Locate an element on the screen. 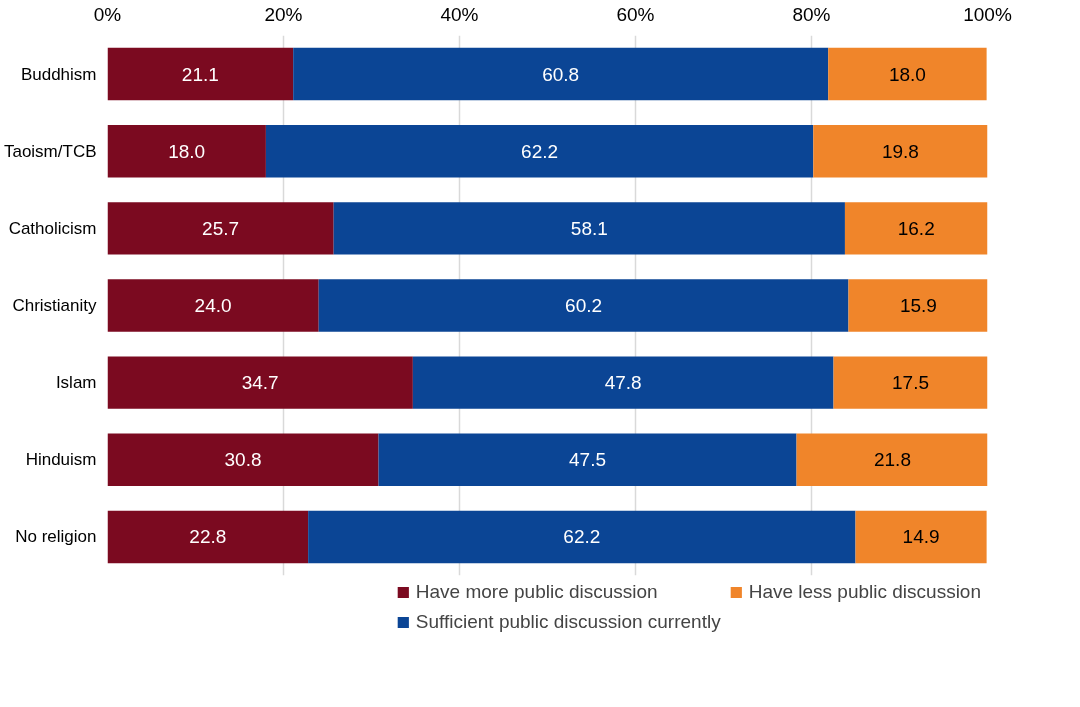 Image resolution: width=1080 pixels, height=707 pixels. x-tick-label: 40% is located at coordinates (459, 14).